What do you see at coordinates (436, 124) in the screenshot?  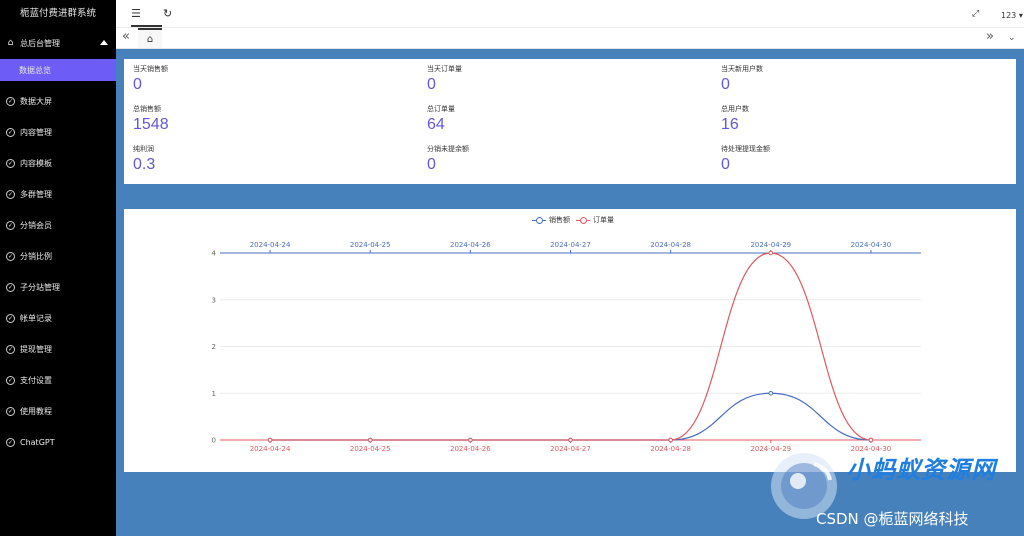 I see `stat-value: 64` at bounding box center [436, 124].